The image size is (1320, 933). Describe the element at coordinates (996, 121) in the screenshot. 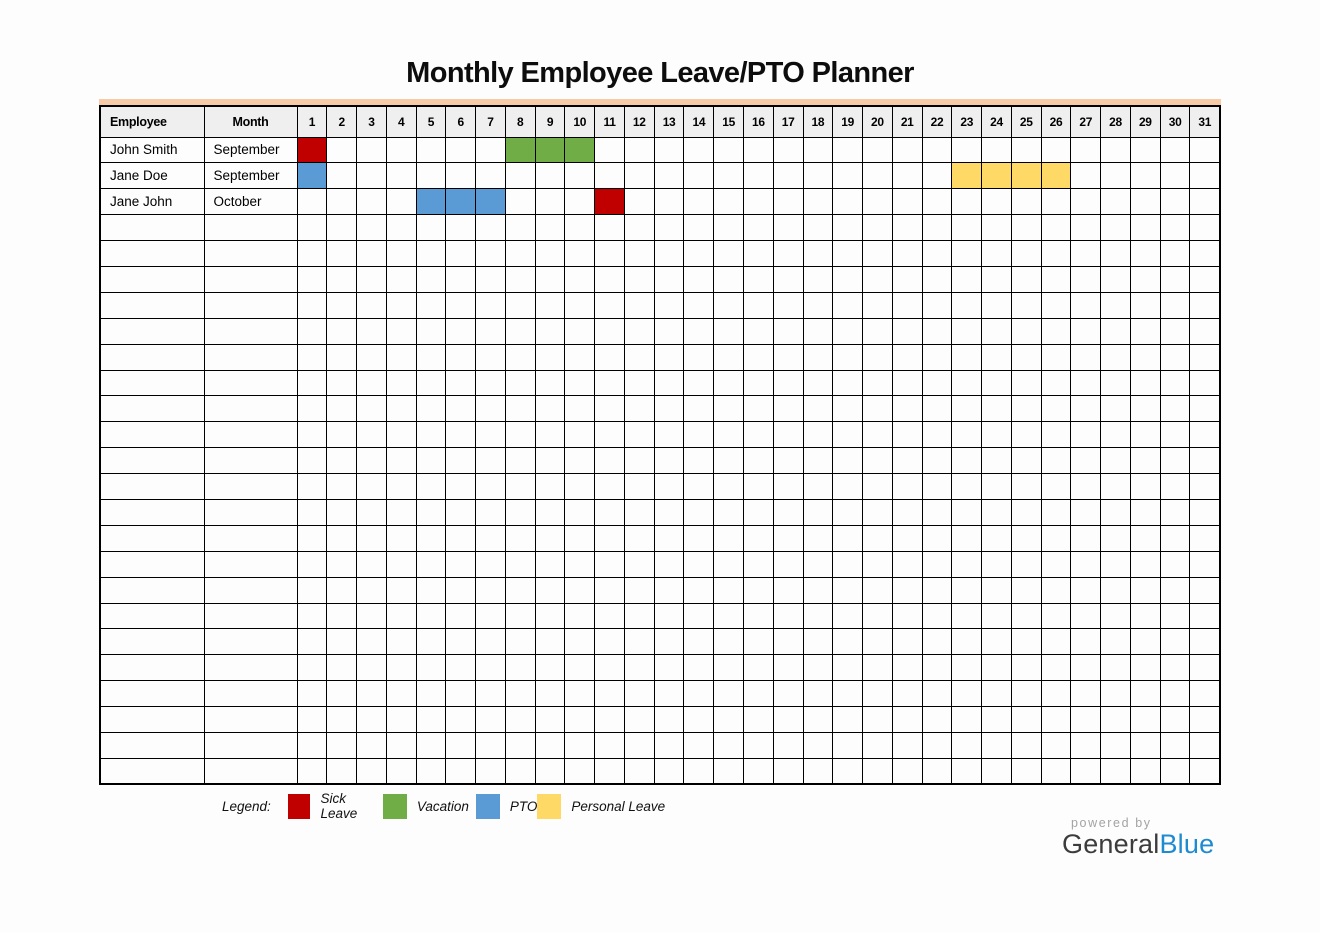

I see `col-header-day-24: 24` at that location.